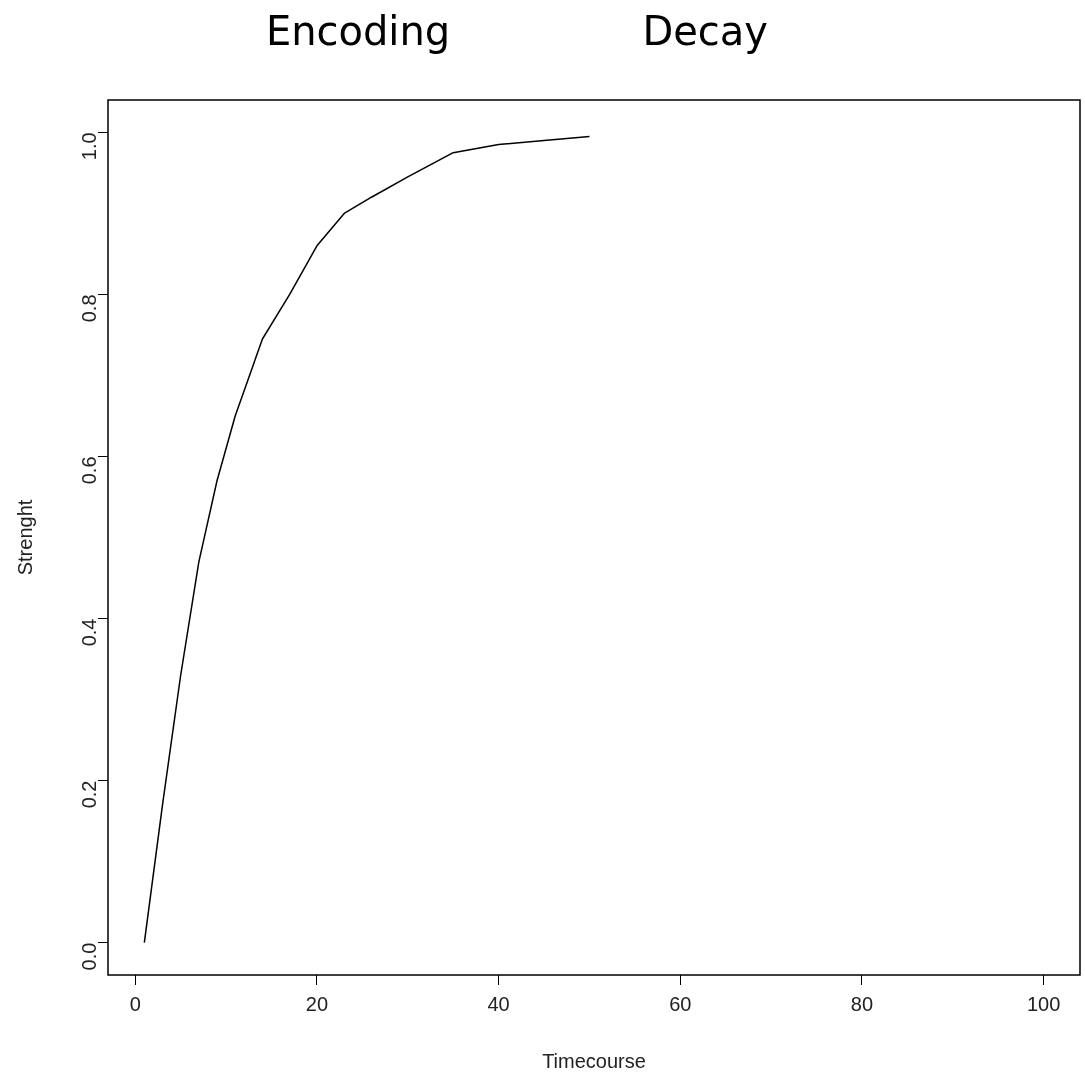  What do you see at coordinates (594, 1060) in the screenshot?
I see `x-axis-title: Timecourse` at bounding box center [594, 1060].